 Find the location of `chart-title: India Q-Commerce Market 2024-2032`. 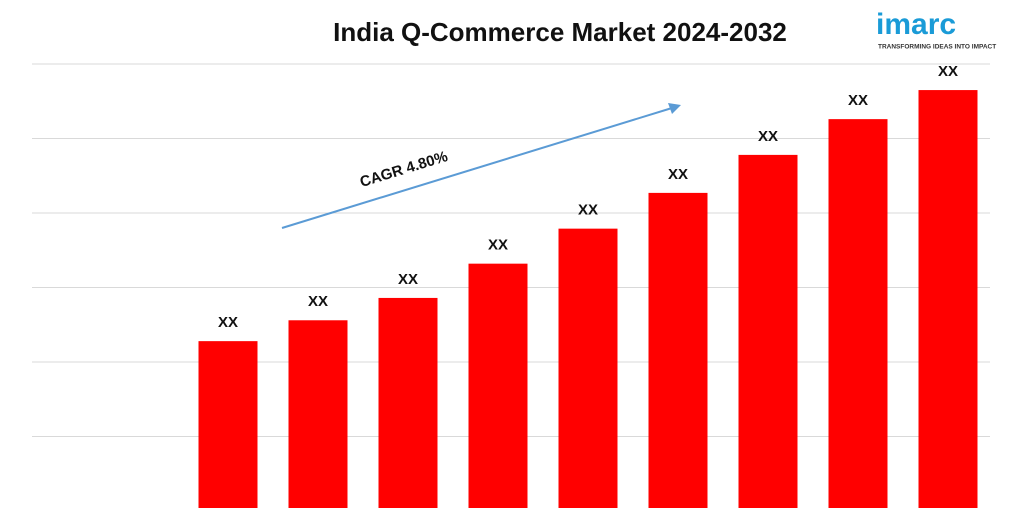

chart-title: India Q-Commerce Market 2024-2032 is located at coordinates (560, 32).